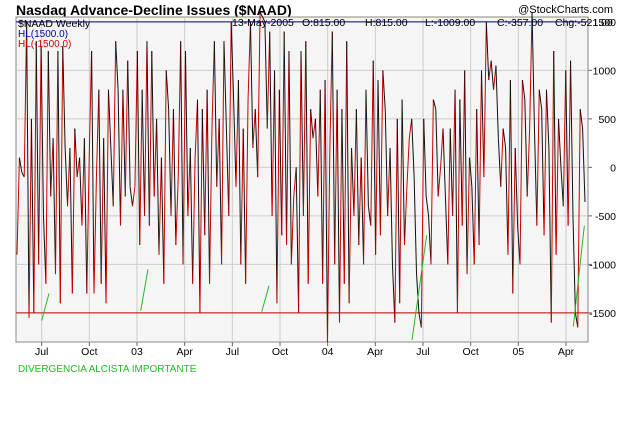 The image size is (620, 430). What do you see at coordinates (607, 120) in the screenshot?
I see `y-tick-label: 500` at bounding box center [607, 120].